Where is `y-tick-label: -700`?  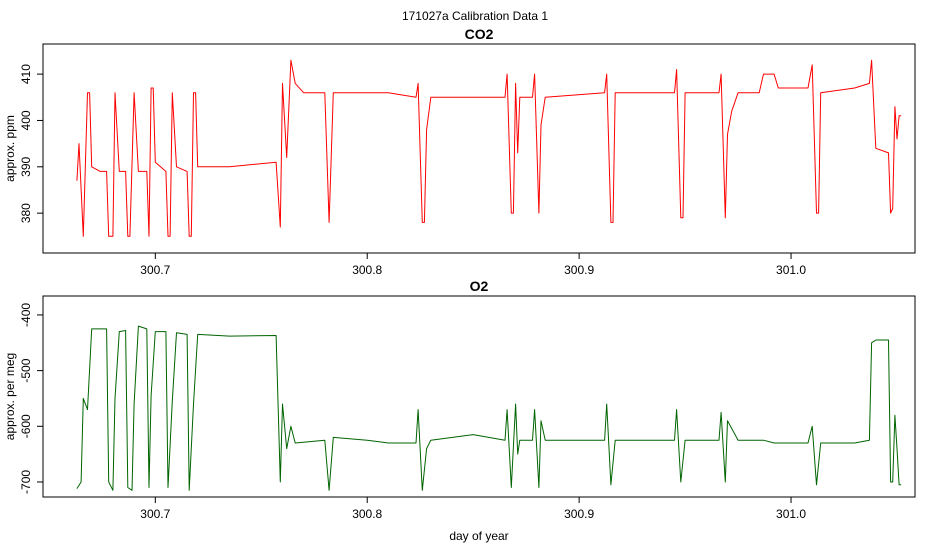 y-tick-label: -700 is located at coordinates (26, 482).